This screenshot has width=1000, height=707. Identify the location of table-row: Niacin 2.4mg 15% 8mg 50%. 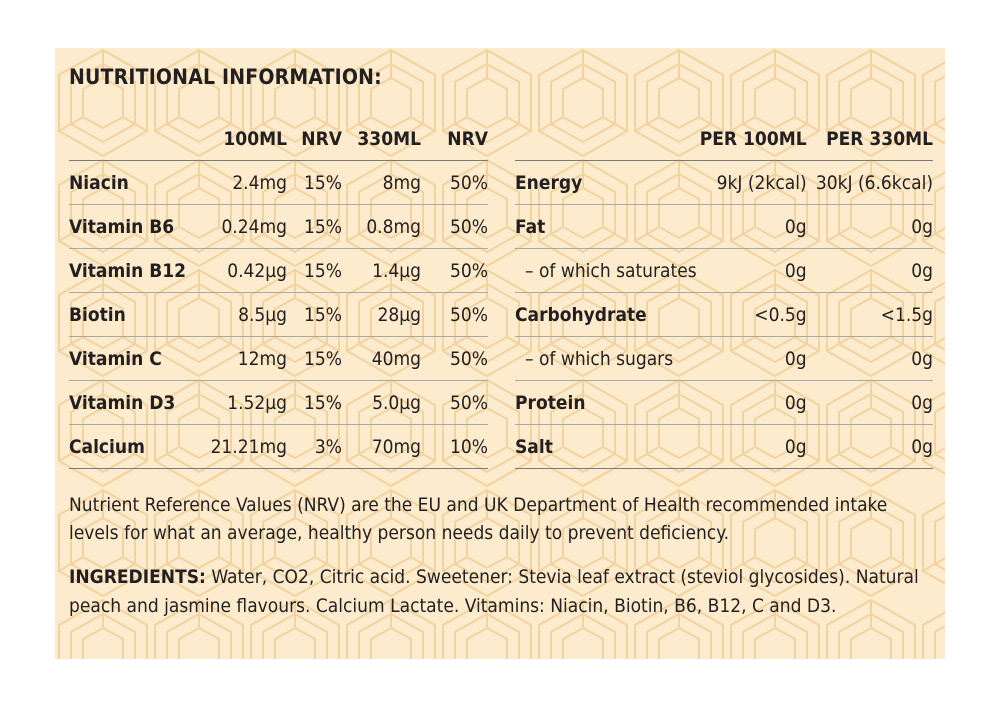
(278, 182).